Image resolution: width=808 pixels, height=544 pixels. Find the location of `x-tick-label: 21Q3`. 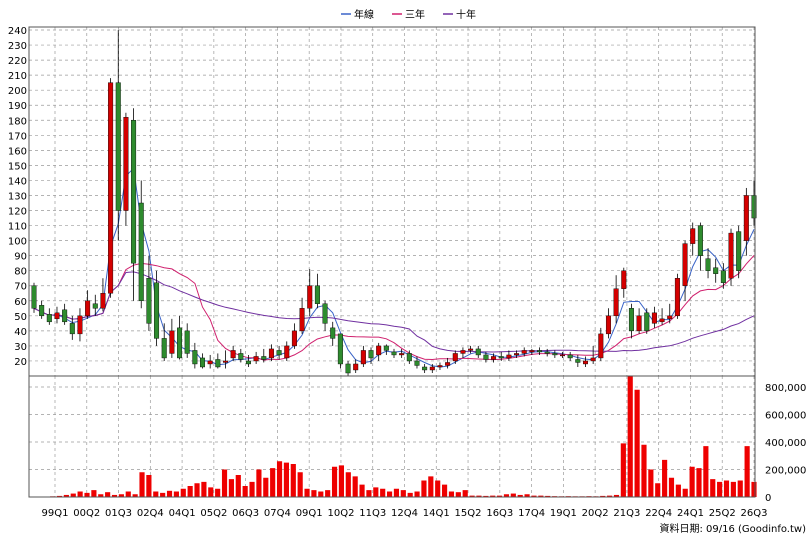

x-tick-label: 21Q3 is located at coordinates (626, 513).